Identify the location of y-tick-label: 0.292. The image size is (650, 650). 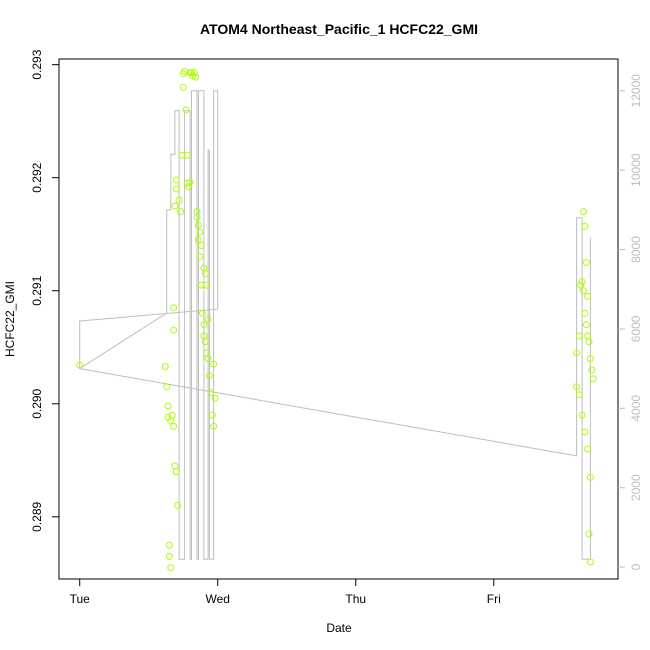
(37, 177).